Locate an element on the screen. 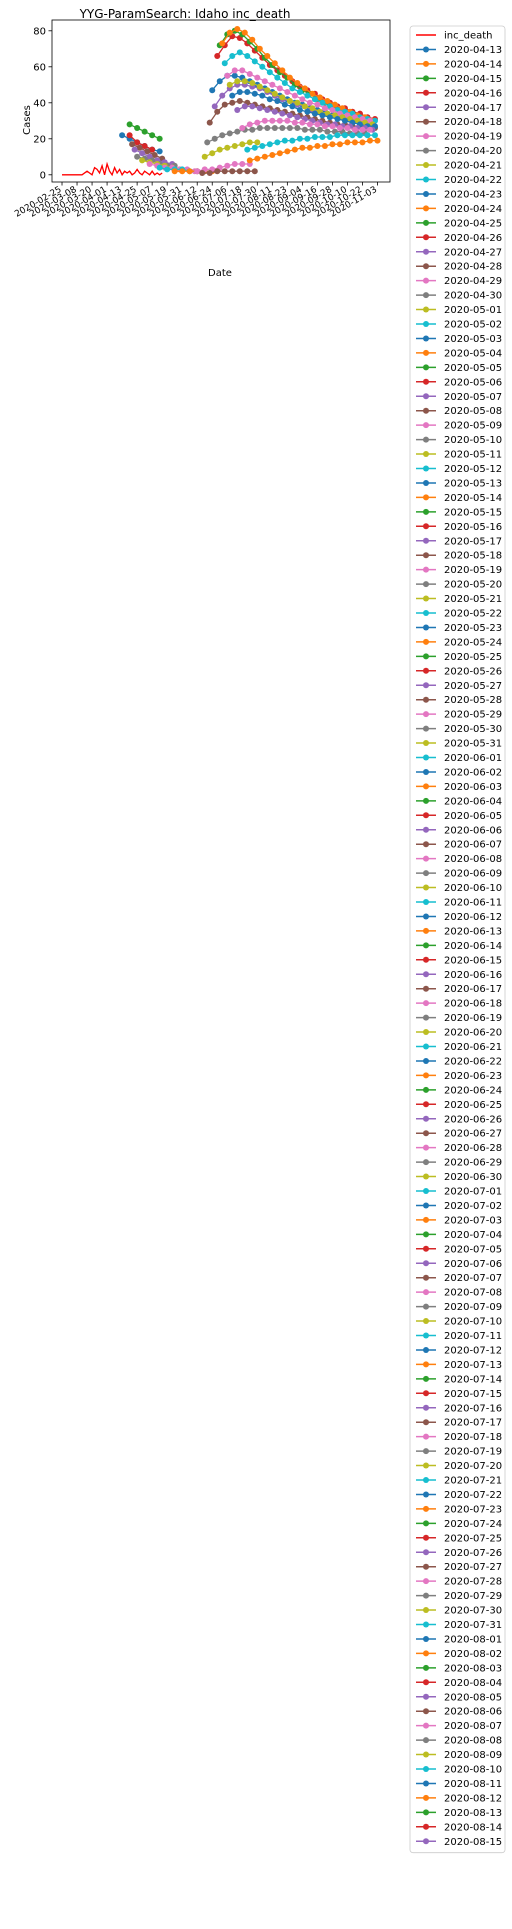  legend-label: 2020-07-26 is located at coordinates (473, 1553).